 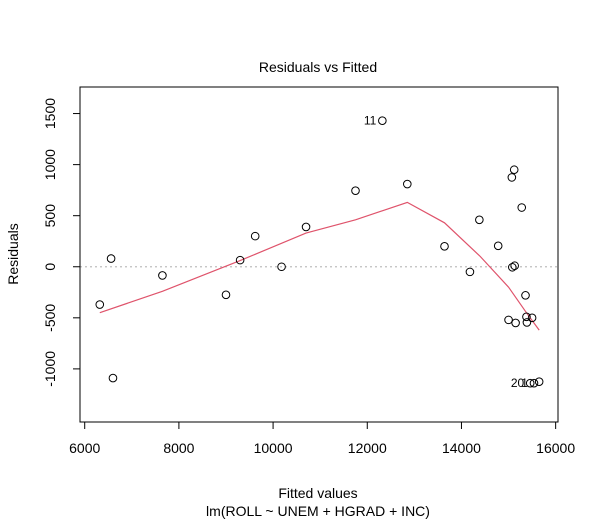 I want to click on x-tick-label: 14000, so click(x=461, y=448).